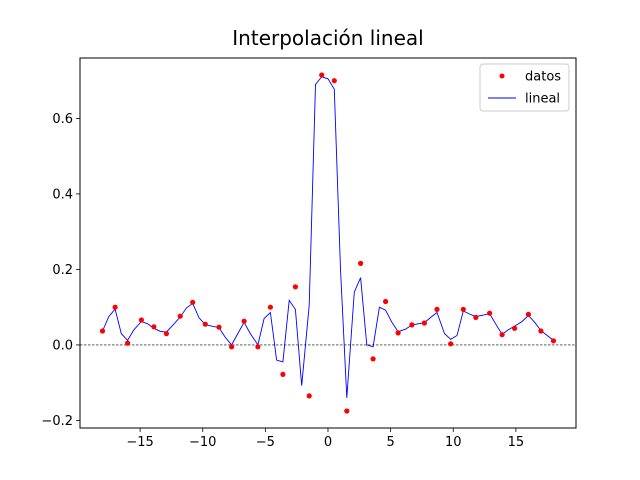 The height and width of the screenshot is (480, 640). Describe the element at coordinates (390, 442) in the screenshot. I see `x-tick-label: 5` at that location.